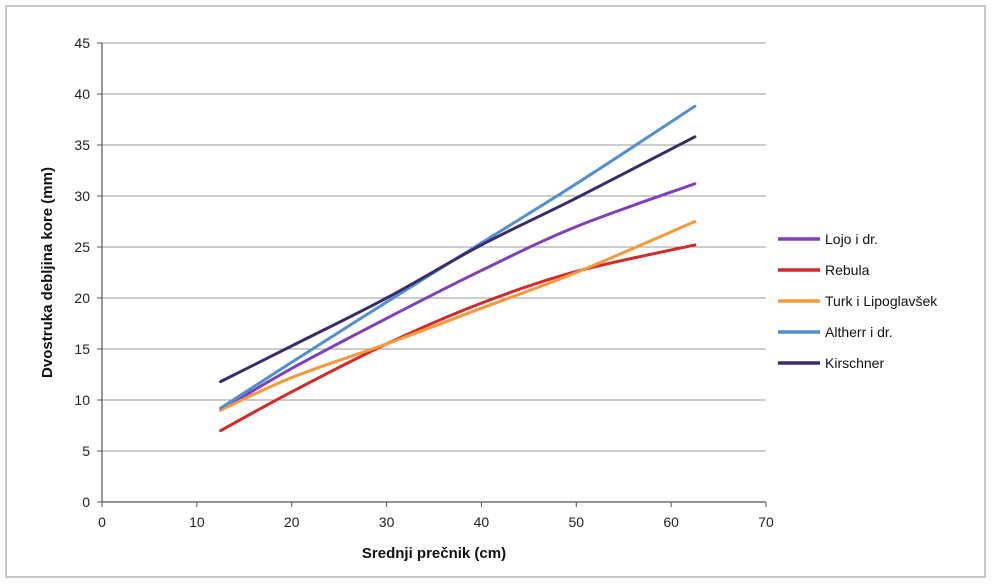 The width and height of the screenshot is (993, 585). Describe the element at coordinates (82, 196) in the screenshot. I see `y-tick-label: 30` at that location.